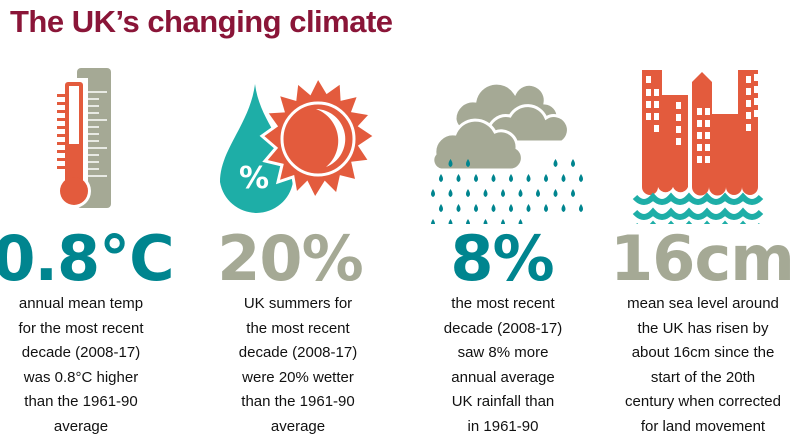 This screenshot has width=800, height=444. Describe the element at coordinates (81, 328) in the screenshot. I see `desc-line: for the most recent` at that location.